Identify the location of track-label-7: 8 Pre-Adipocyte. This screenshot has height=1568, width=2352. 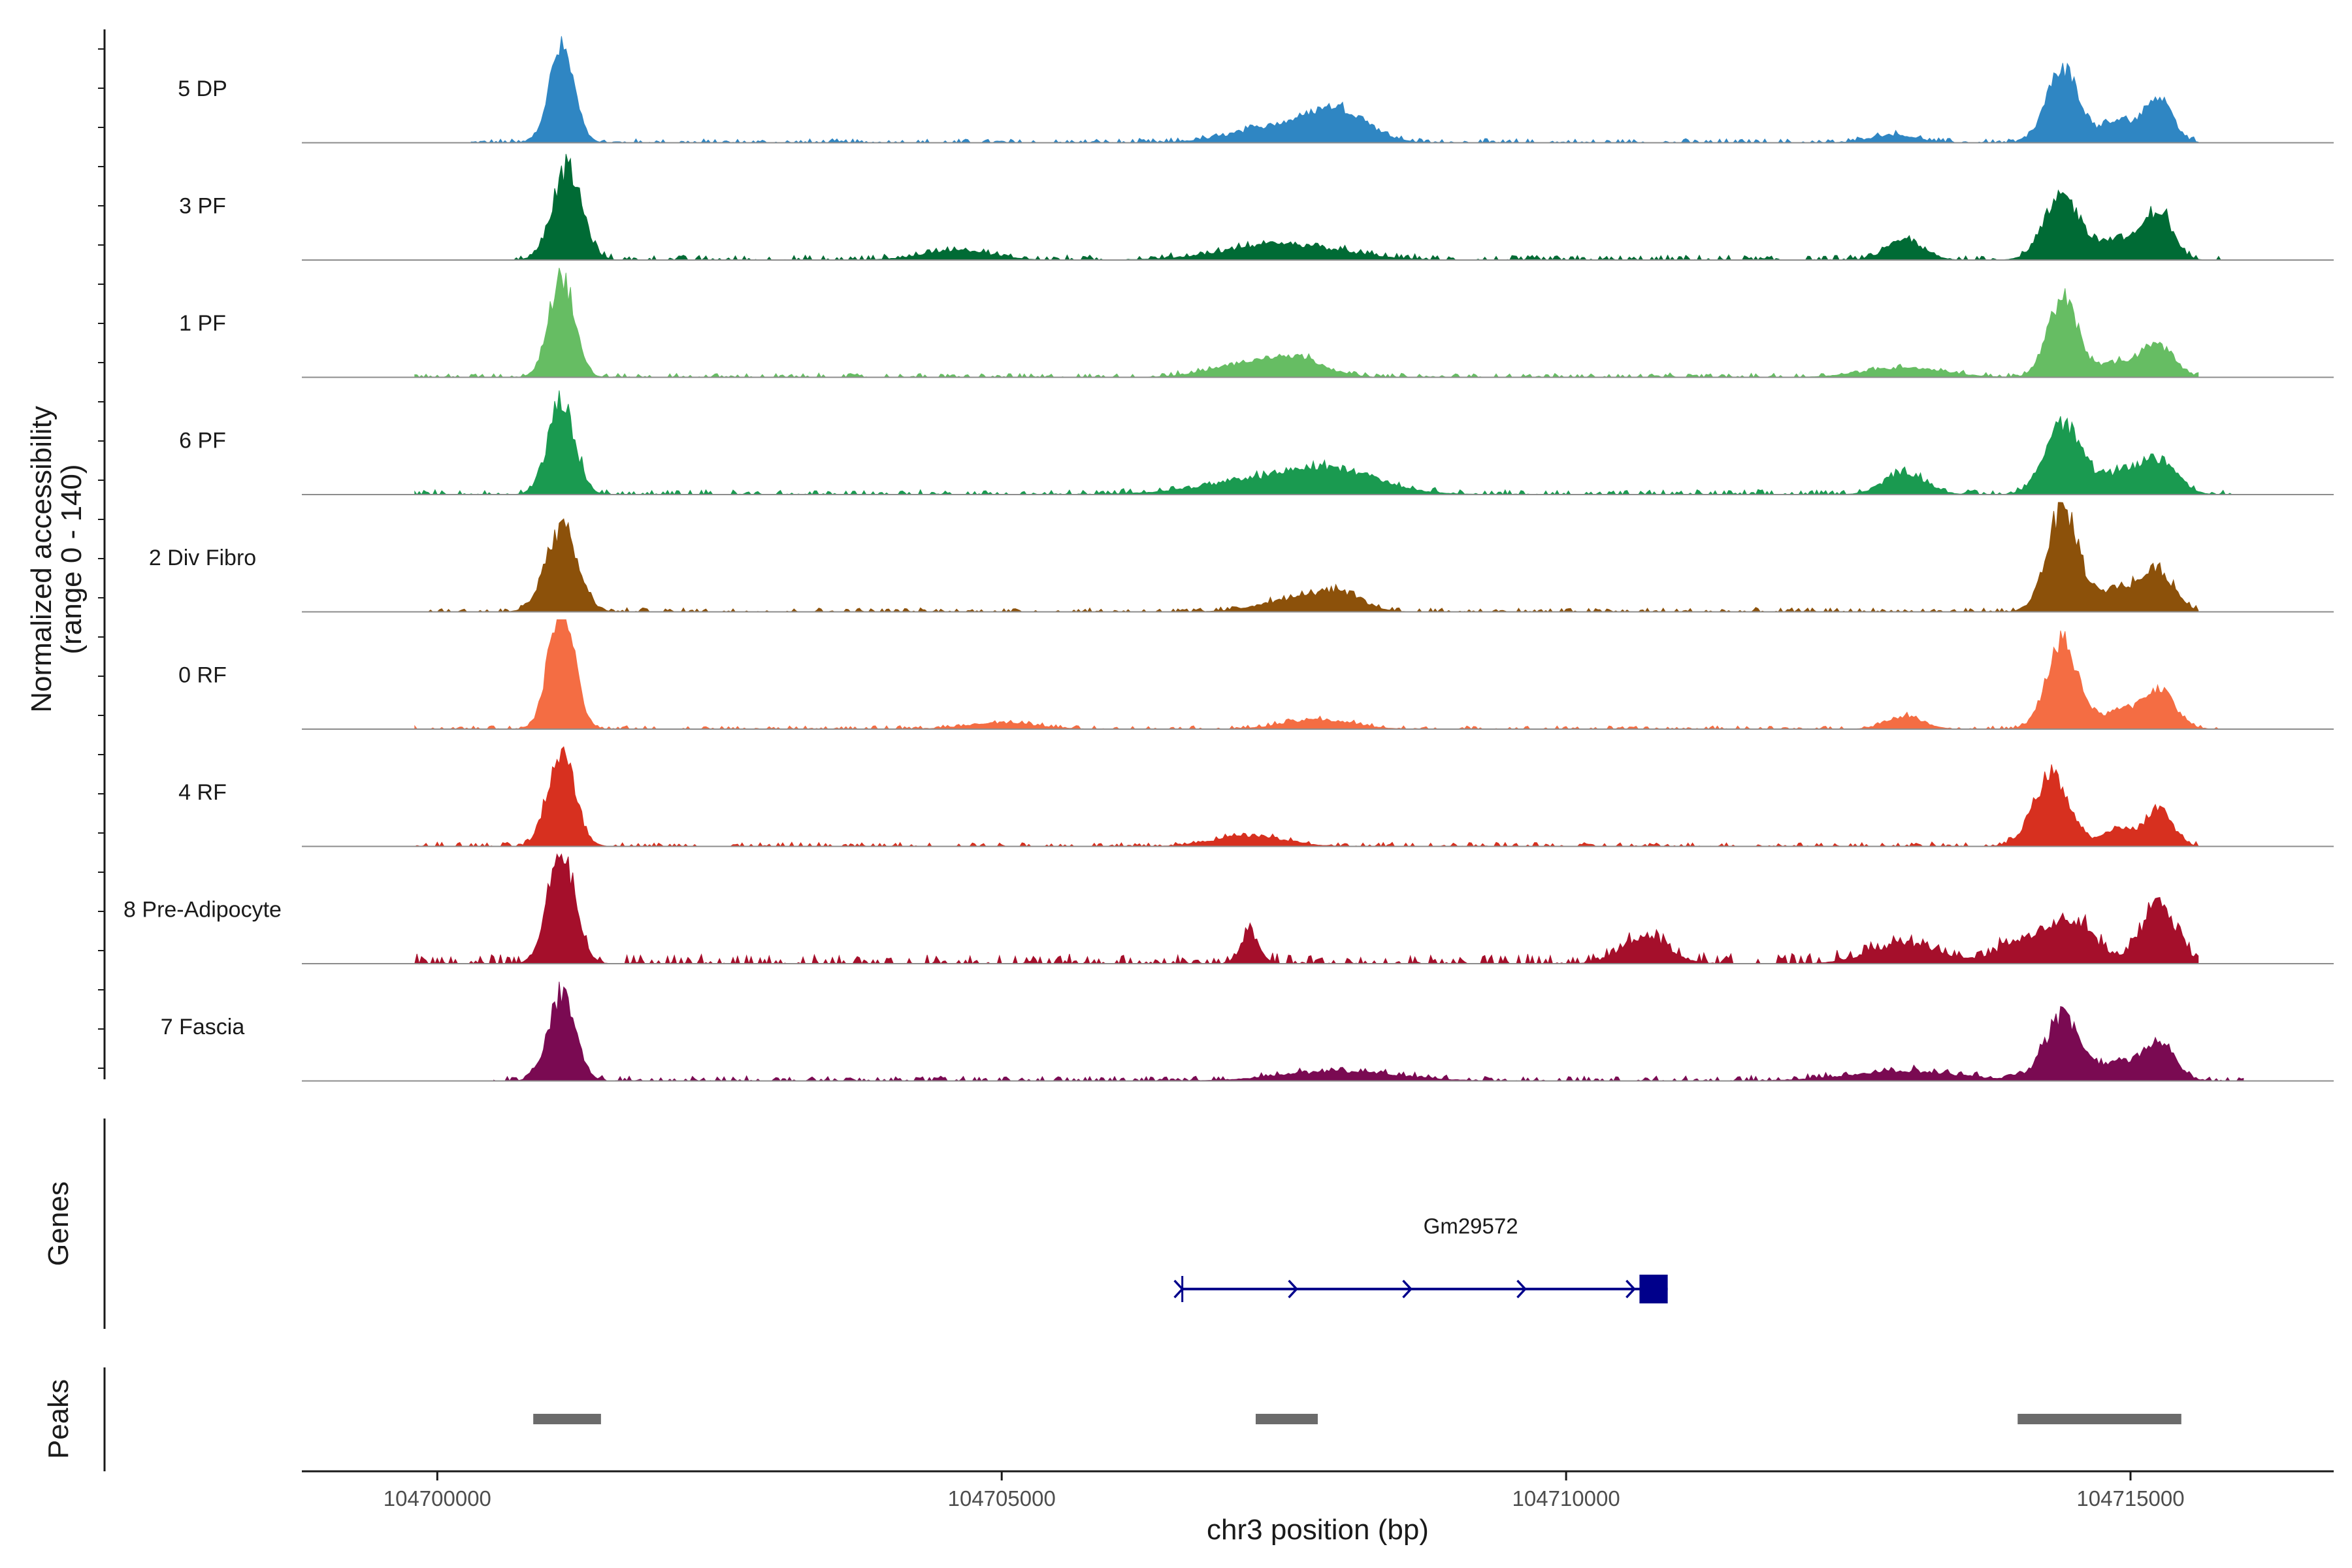
(202, 910).